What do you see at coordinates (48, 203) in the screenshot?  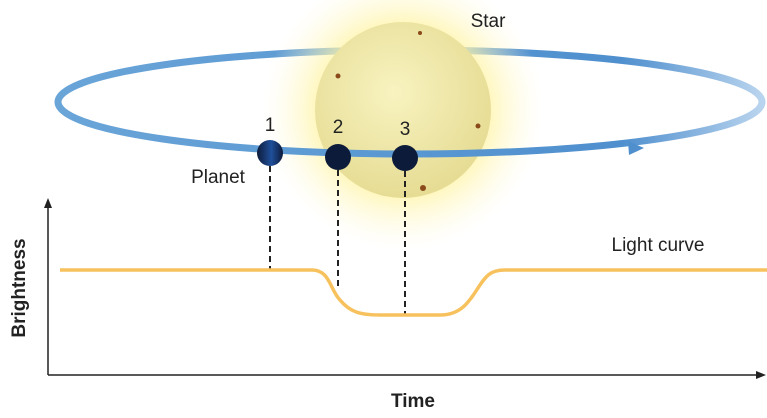 I see `y-axis-arrow` at bounding box center [48, 203].